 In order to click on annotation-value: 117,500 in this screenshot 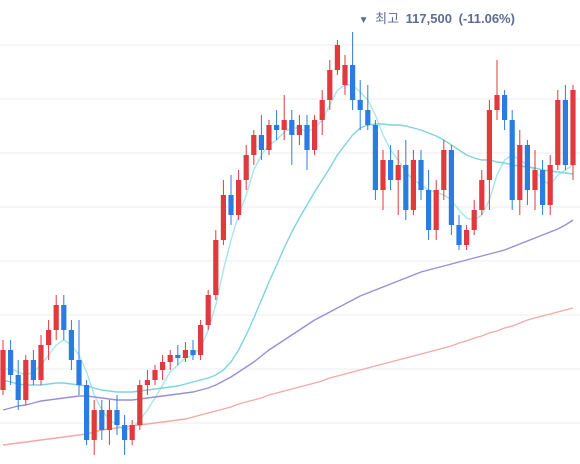, I will do `click(429, 18)`.